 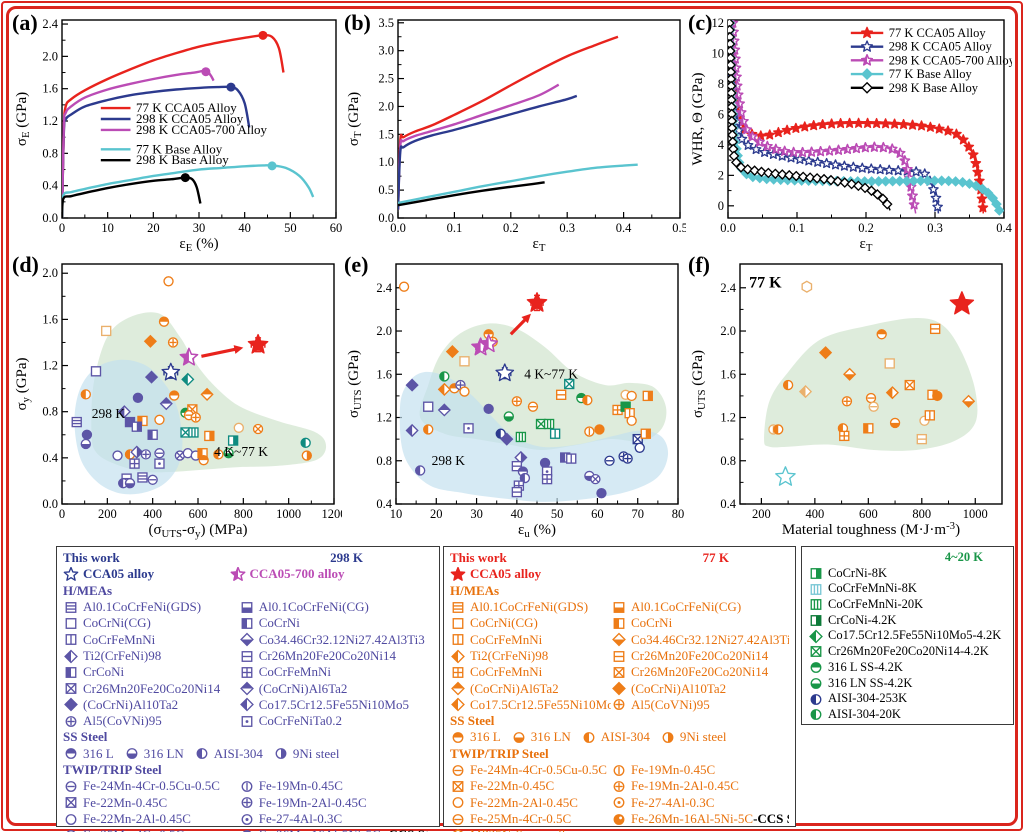 I want to click on svg-text: 298 K CCA05 Alloy, so click(x=941, y=47).